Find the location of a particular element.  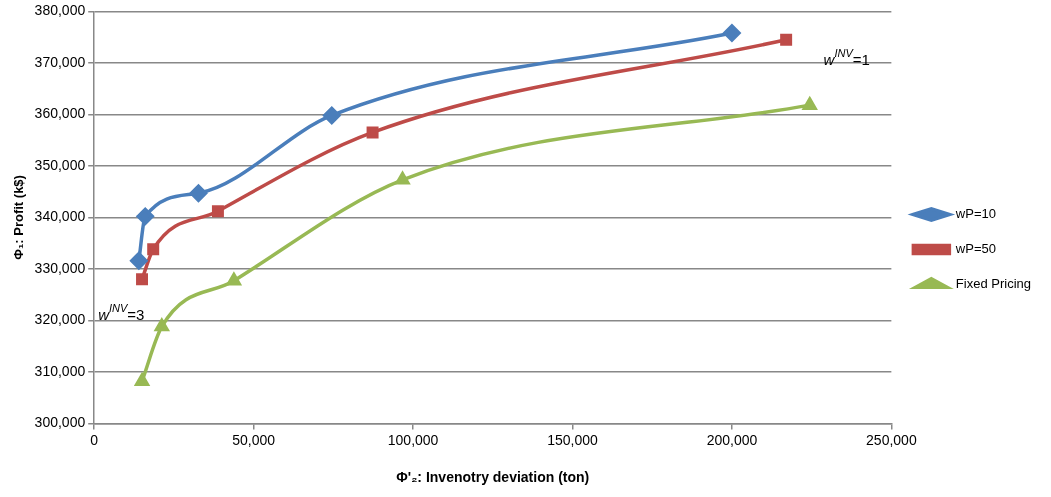

y-axis-title: Φ₁: Profit (k$) is located at coordinates (19, 217).